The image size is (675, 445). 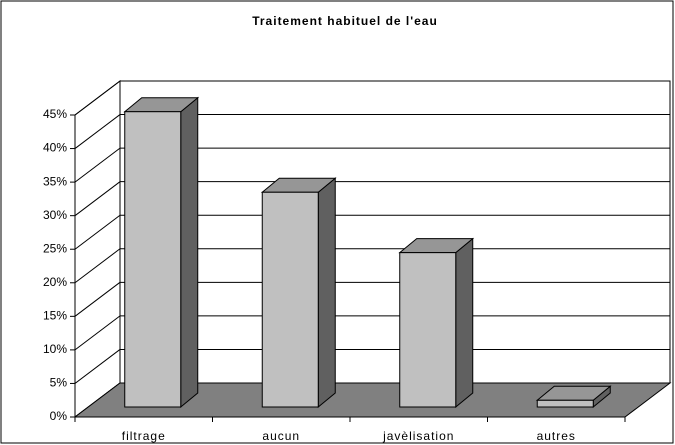 What do you see at coordinates (59, 416) in the screenshot?
I see `y-tick-label: 0%` at bounding box center [59, 416].